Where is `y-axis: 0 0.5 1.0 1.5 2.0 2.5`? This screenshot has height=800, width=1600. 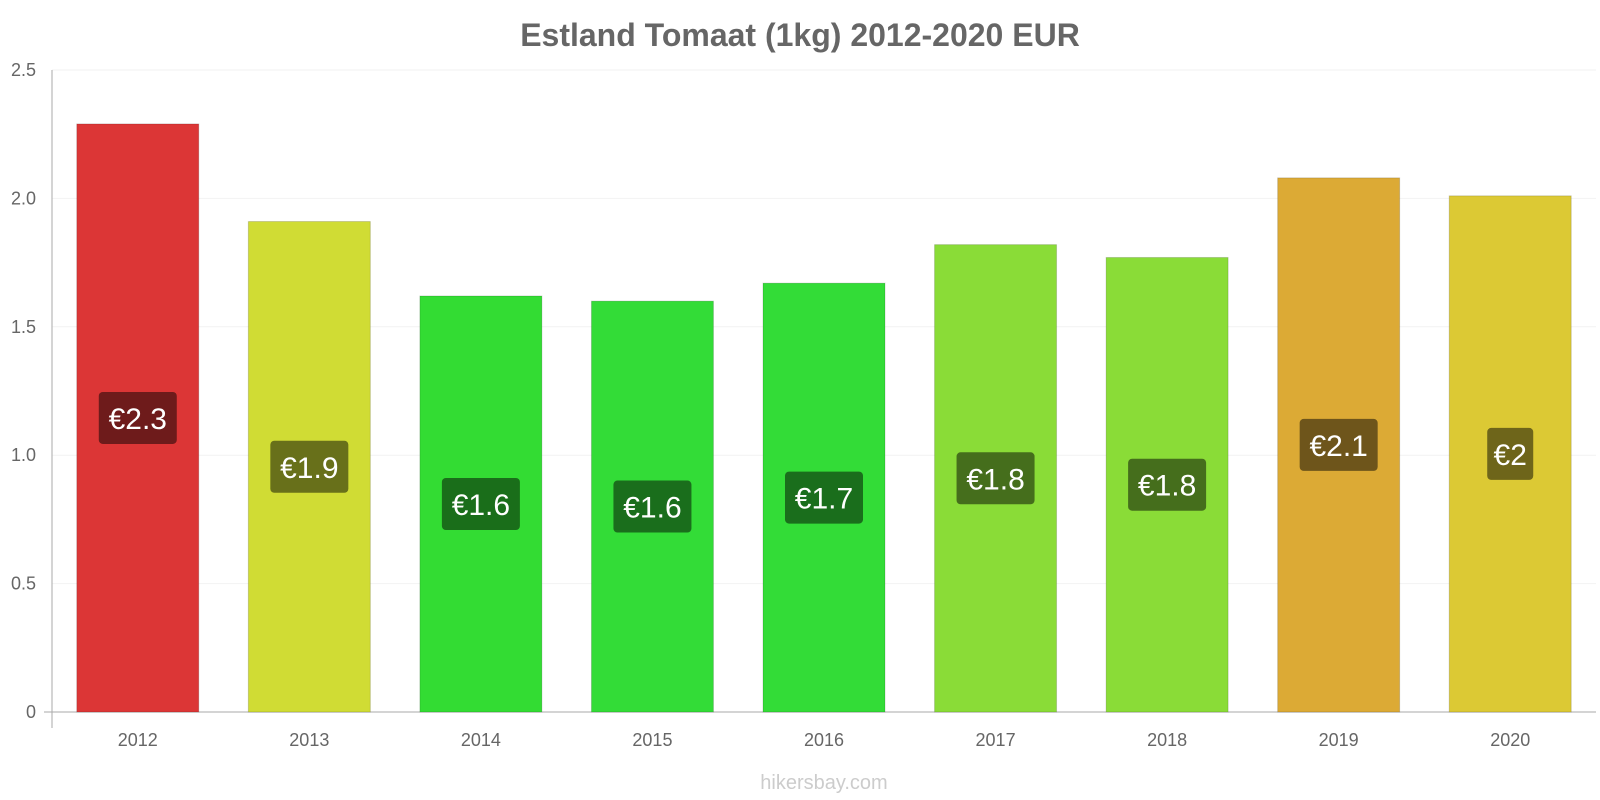 y-axis: 0 0.5 1.0 1.5 2.0 2.5 is located at coordinates (32, 394).